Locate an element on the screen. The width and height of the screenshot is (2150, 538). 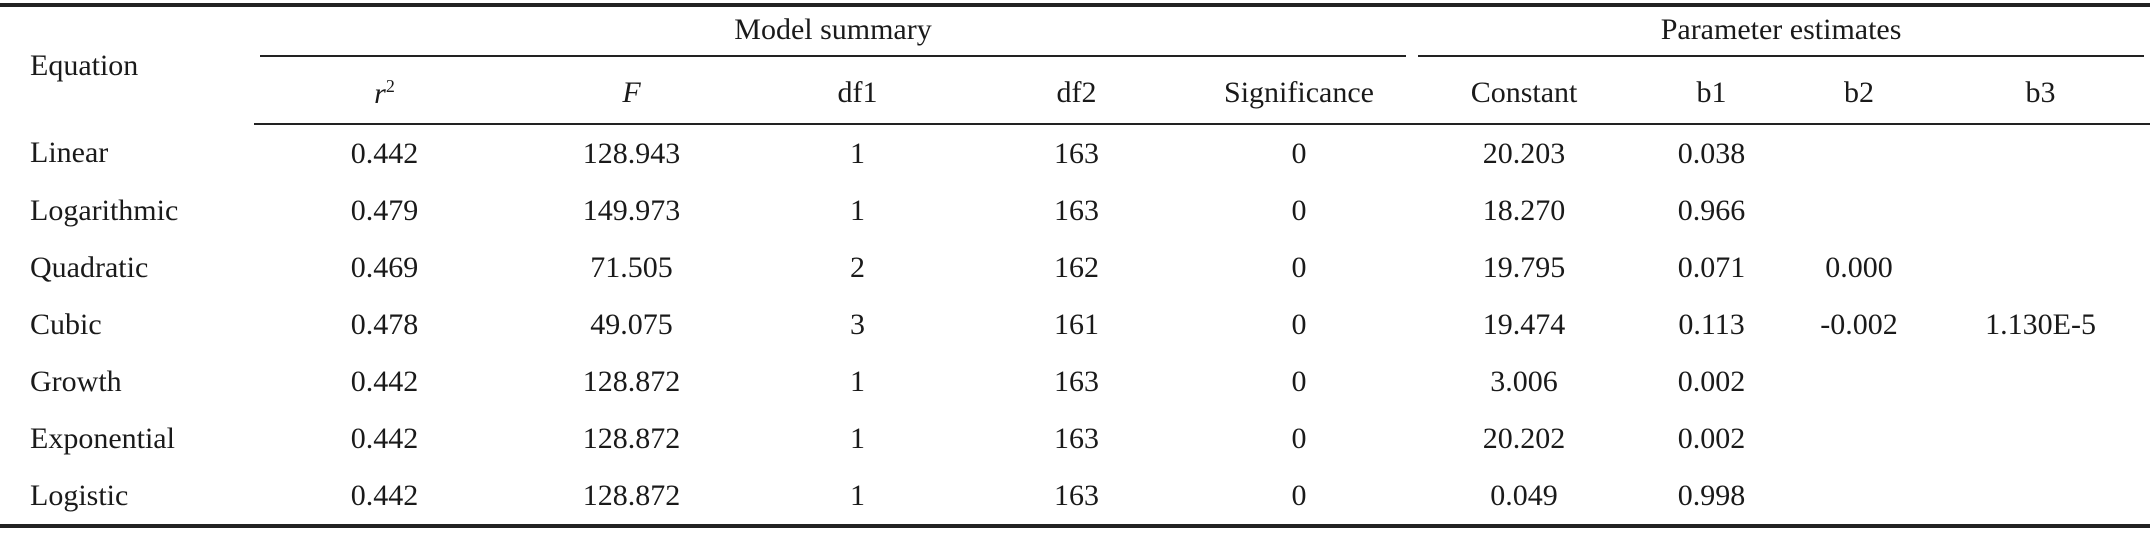
cell: 19.795 is located at coordinates (1524, 267).